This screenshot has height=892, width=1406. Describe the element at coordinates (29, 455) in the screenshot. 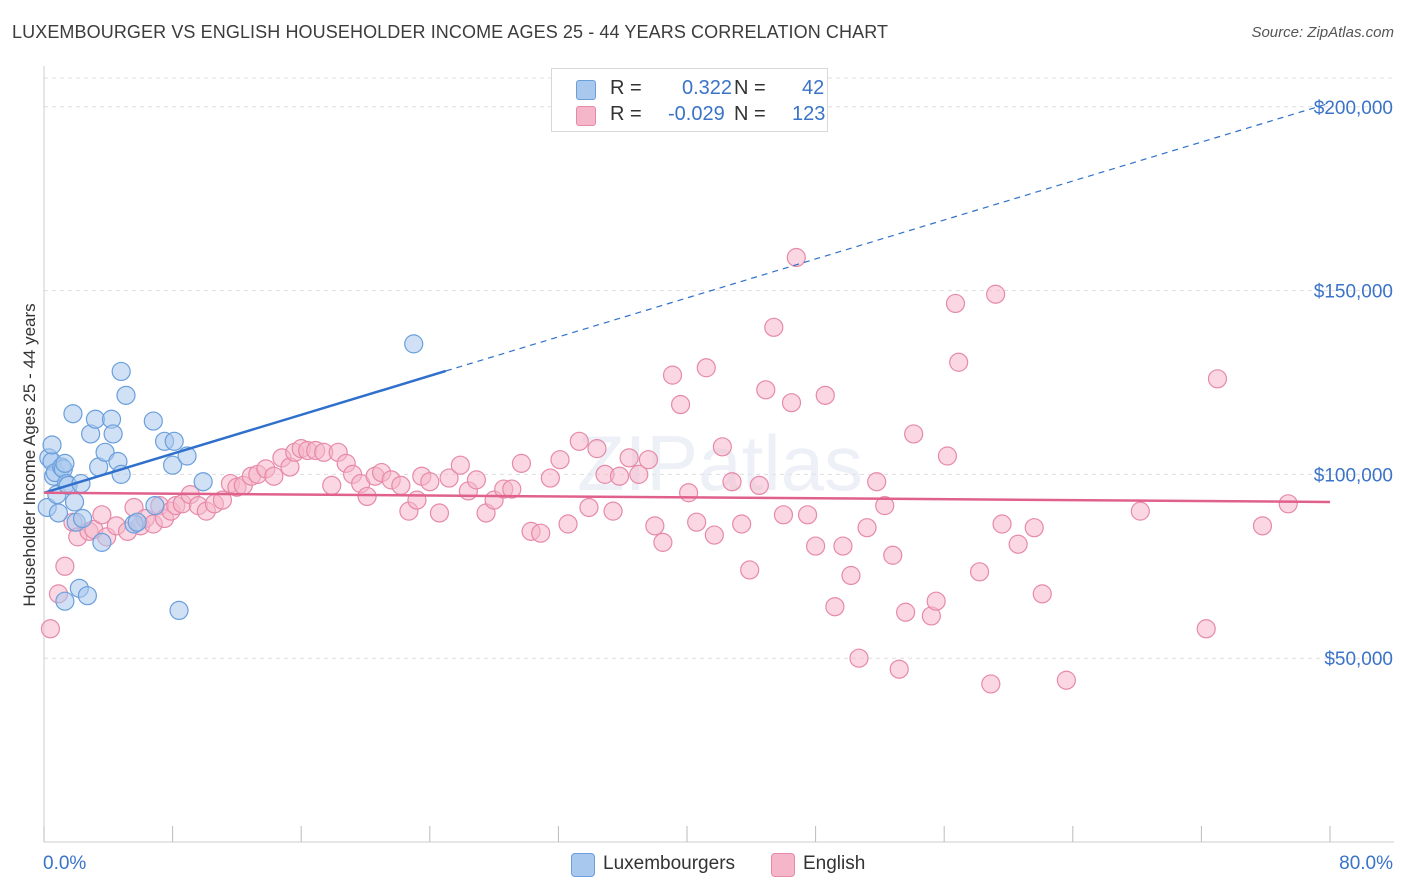

I see `y-axis-label: Householder Income Ages 25 - 44 years` at that location.